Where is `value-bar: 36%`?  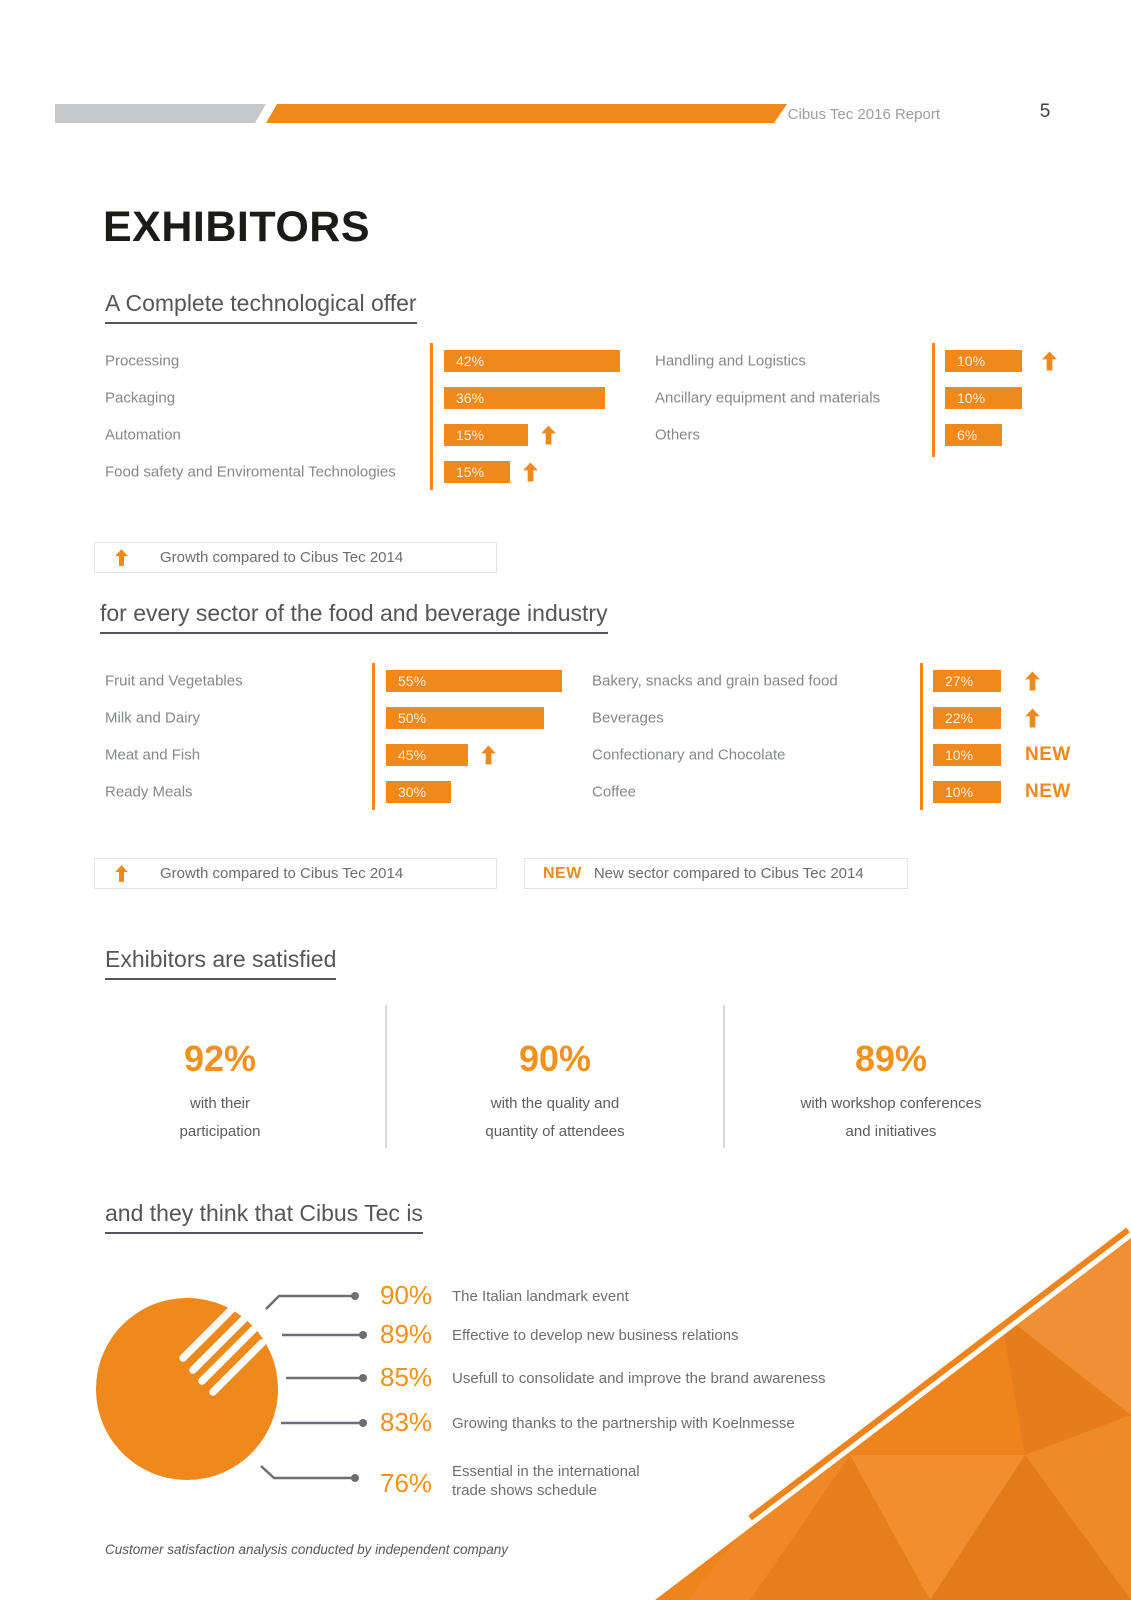
value-bar: 36% is located at coordinates (524, 397).